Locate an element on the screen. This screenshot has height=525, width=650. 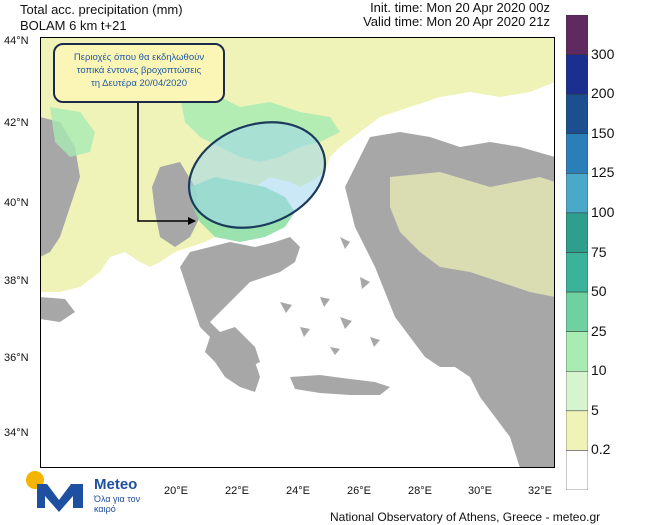
legend-level-label: 300 is located at coordinates (603, 53).